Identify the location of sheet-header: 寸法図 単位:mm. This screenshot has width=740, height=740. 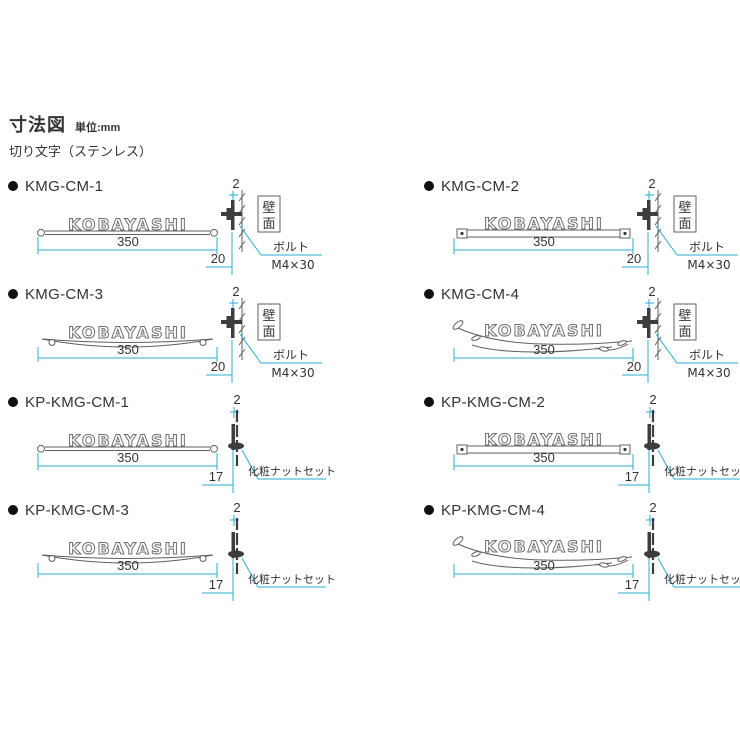
(64, 124).